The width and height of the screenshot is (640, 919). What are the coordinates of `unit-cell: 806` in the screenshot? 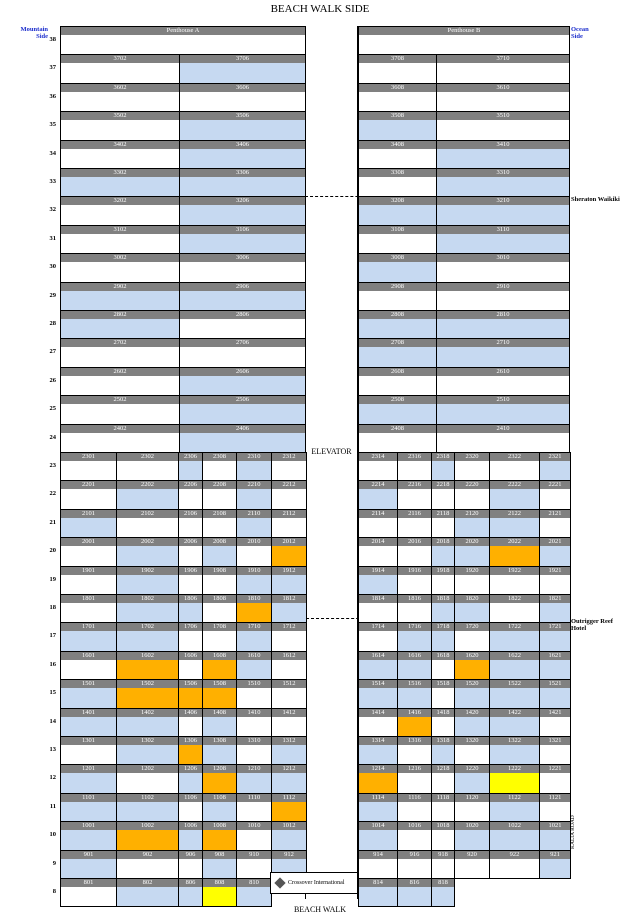 It's located at (190, 893).